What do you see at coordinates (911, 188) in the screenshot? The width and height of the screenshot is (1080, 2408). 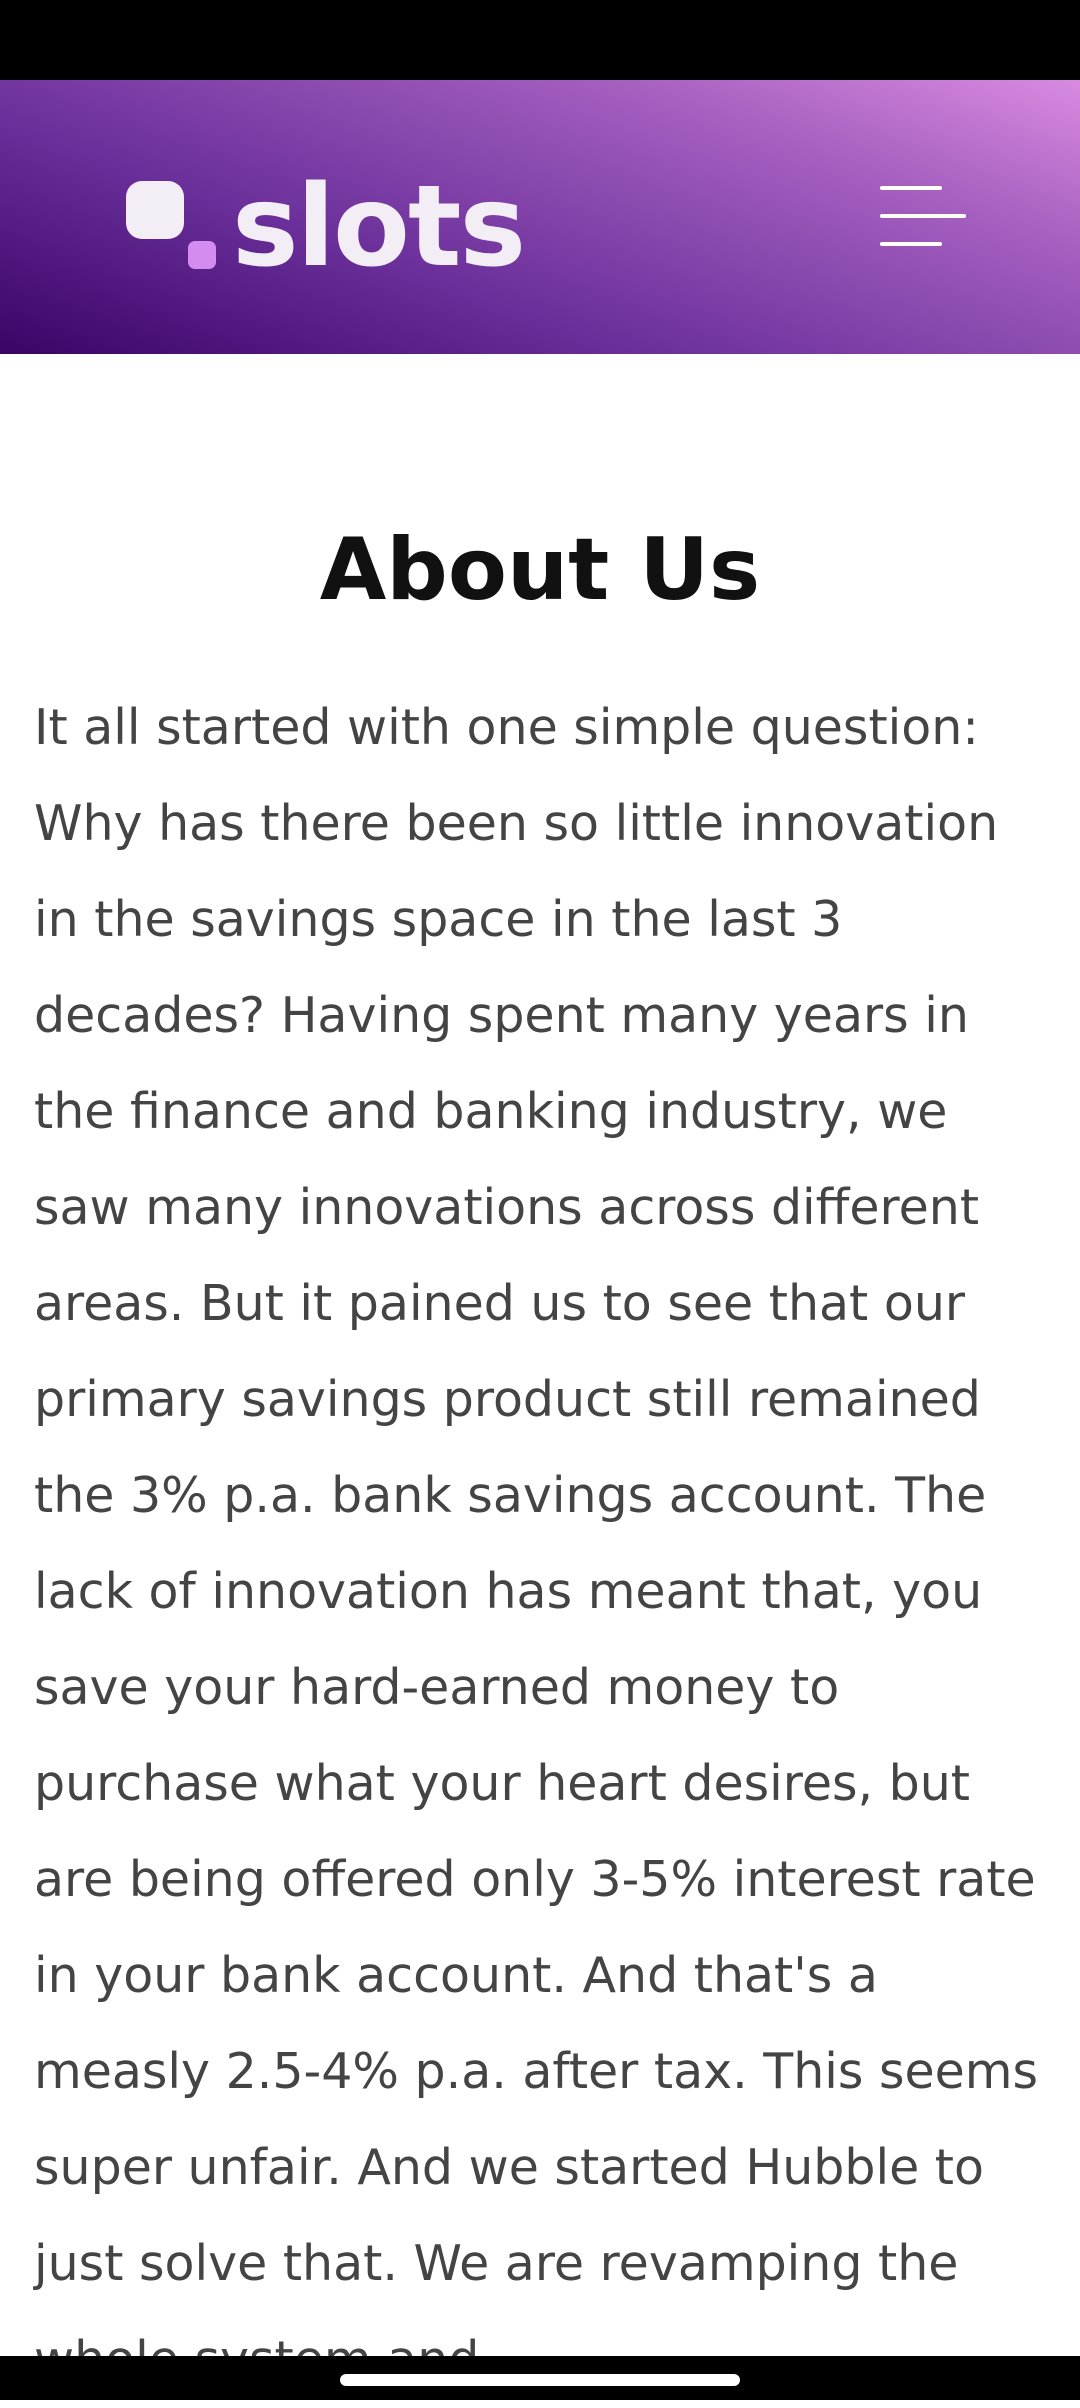 I see `hamburger-menu-icon-line-top` at bounding box center [911, 188].